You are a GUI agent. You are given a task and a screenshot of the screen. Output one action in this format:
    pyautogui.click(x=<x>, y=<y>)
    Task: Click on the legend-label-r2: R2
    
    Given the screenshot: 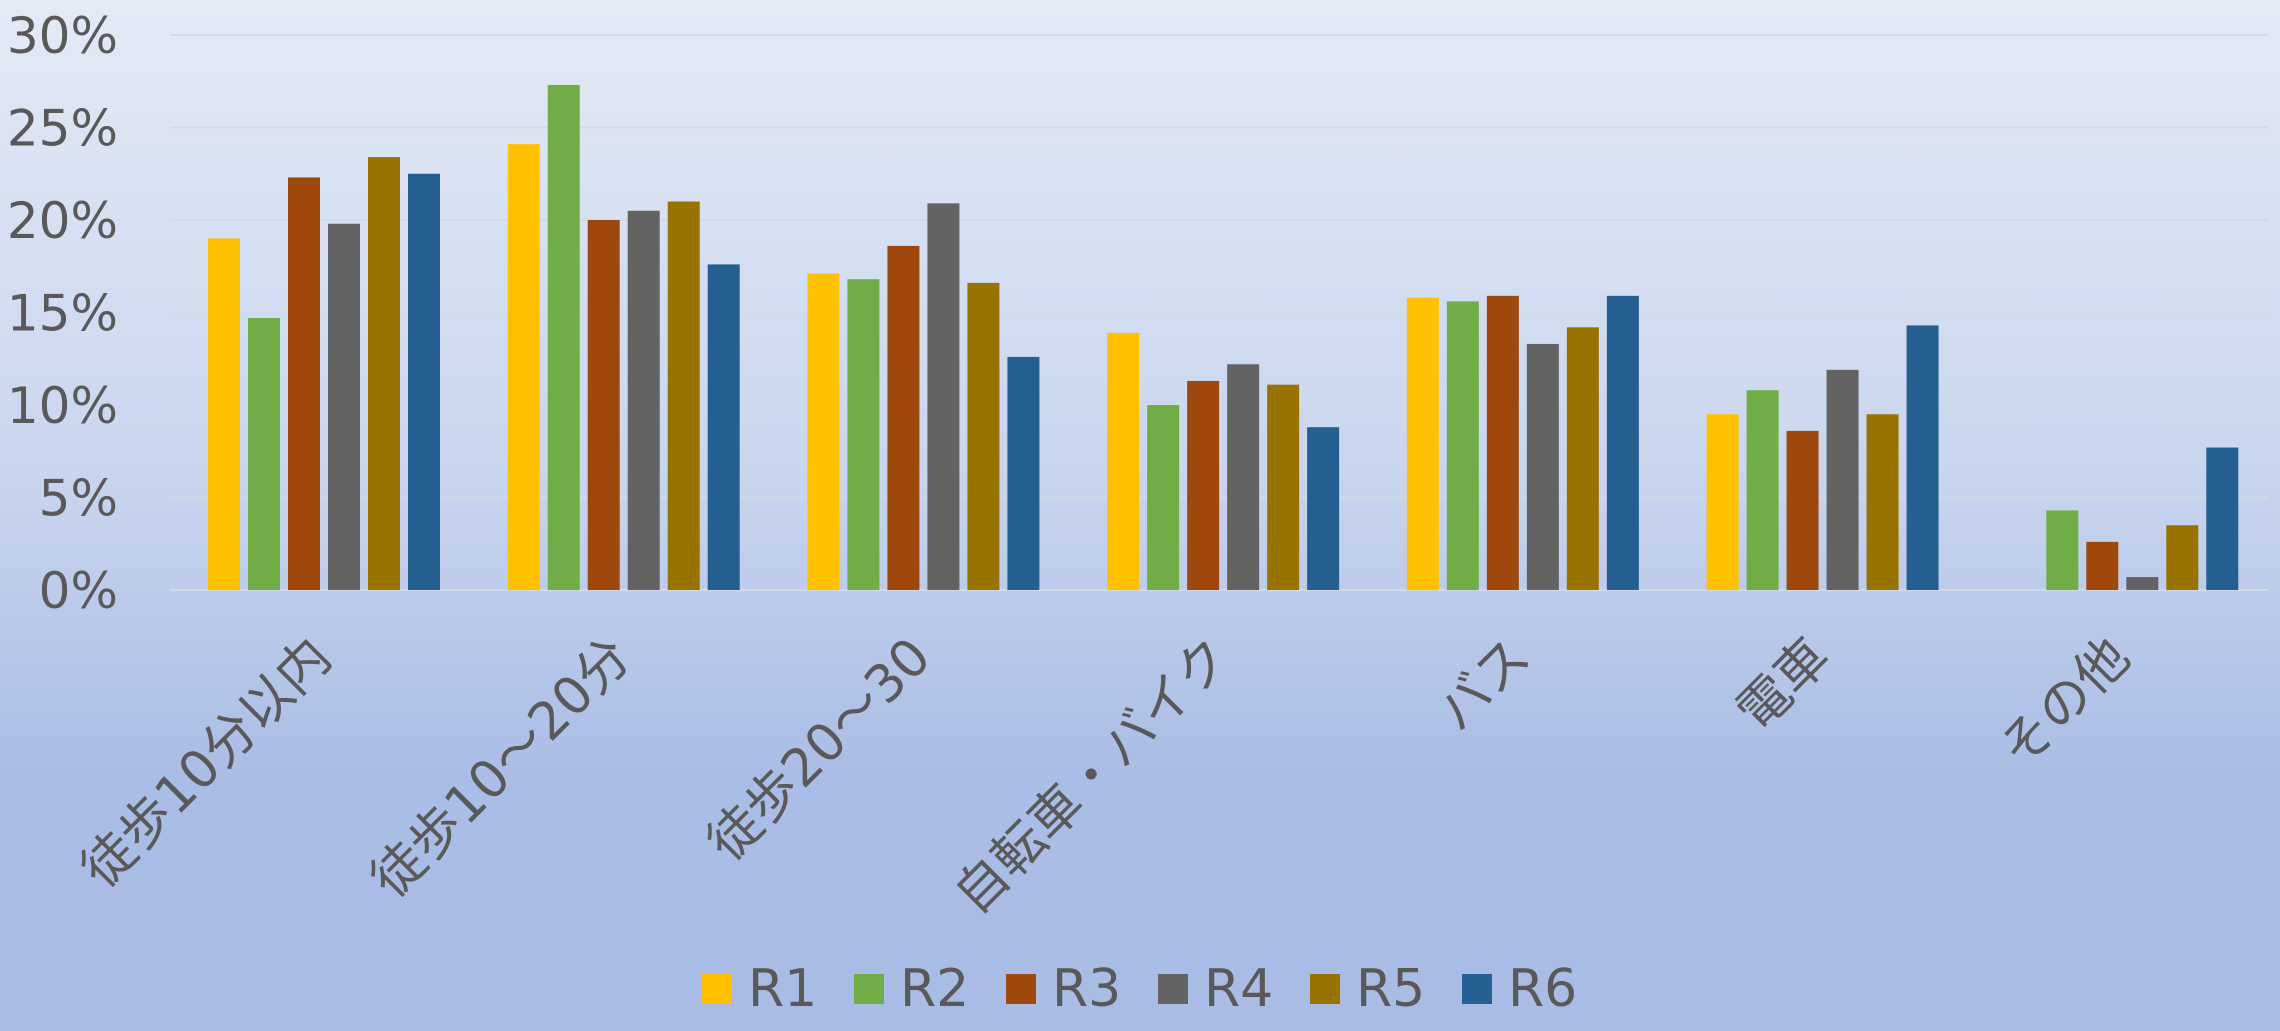 What is the action you would take?
    pyautogui.click(x=934, y=989)
    